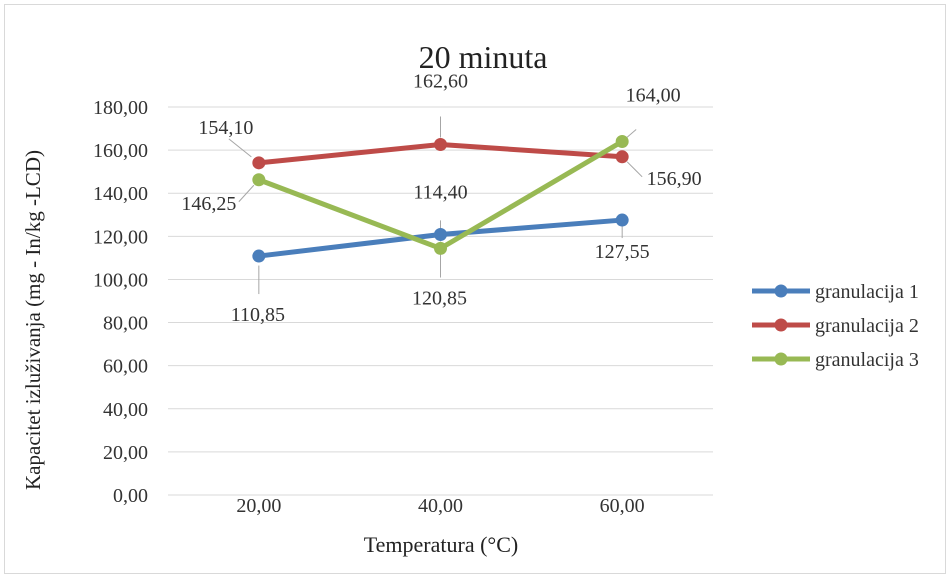  Describe the element at coordinates (258, 315) in the screenshot. I see `data-label: 110,85` at that location.